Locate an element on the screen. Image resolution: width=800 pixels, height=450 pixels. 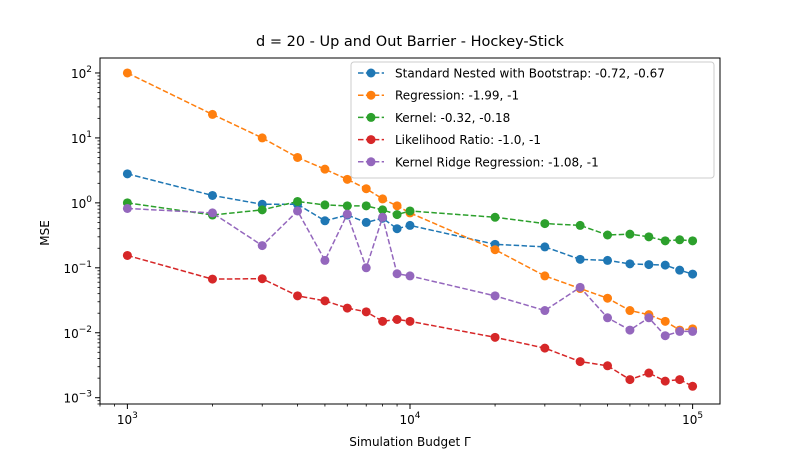
y-axis-label: MSE is located at coordinates (45, 233).